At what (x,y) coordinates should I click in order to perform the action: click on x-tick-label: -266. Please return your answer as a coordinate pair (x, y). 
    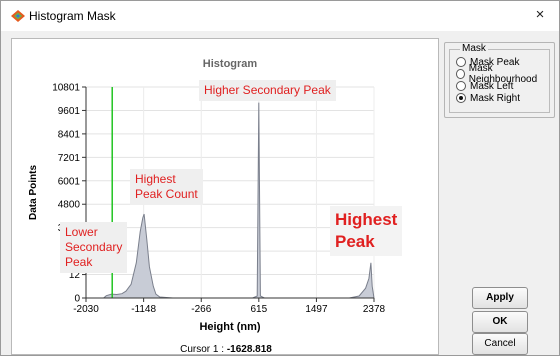
    Looking at the image, I should click on (201, 309).